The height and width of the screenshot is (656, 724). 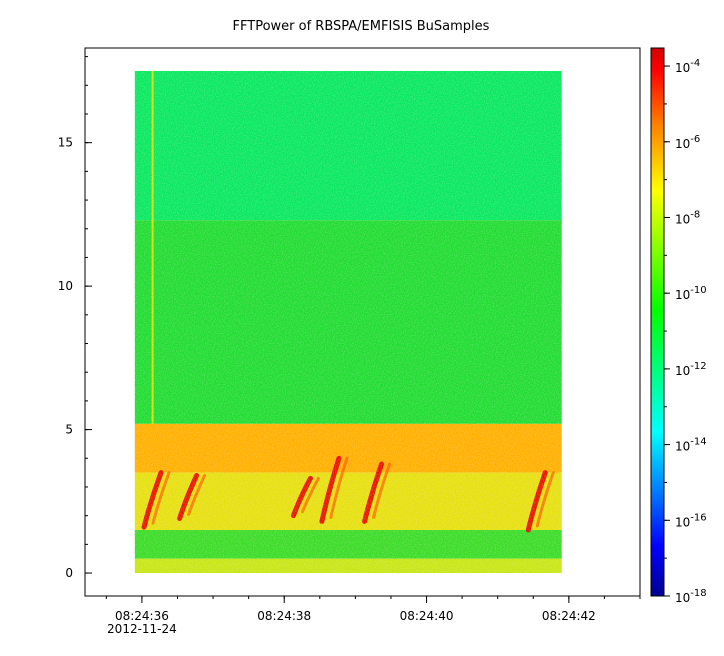 What do you see at coordinates (691, 369) in the screenshot?
I see `colorbar-tick-label: 10⁻¹²` at bounding box center [691, 369].